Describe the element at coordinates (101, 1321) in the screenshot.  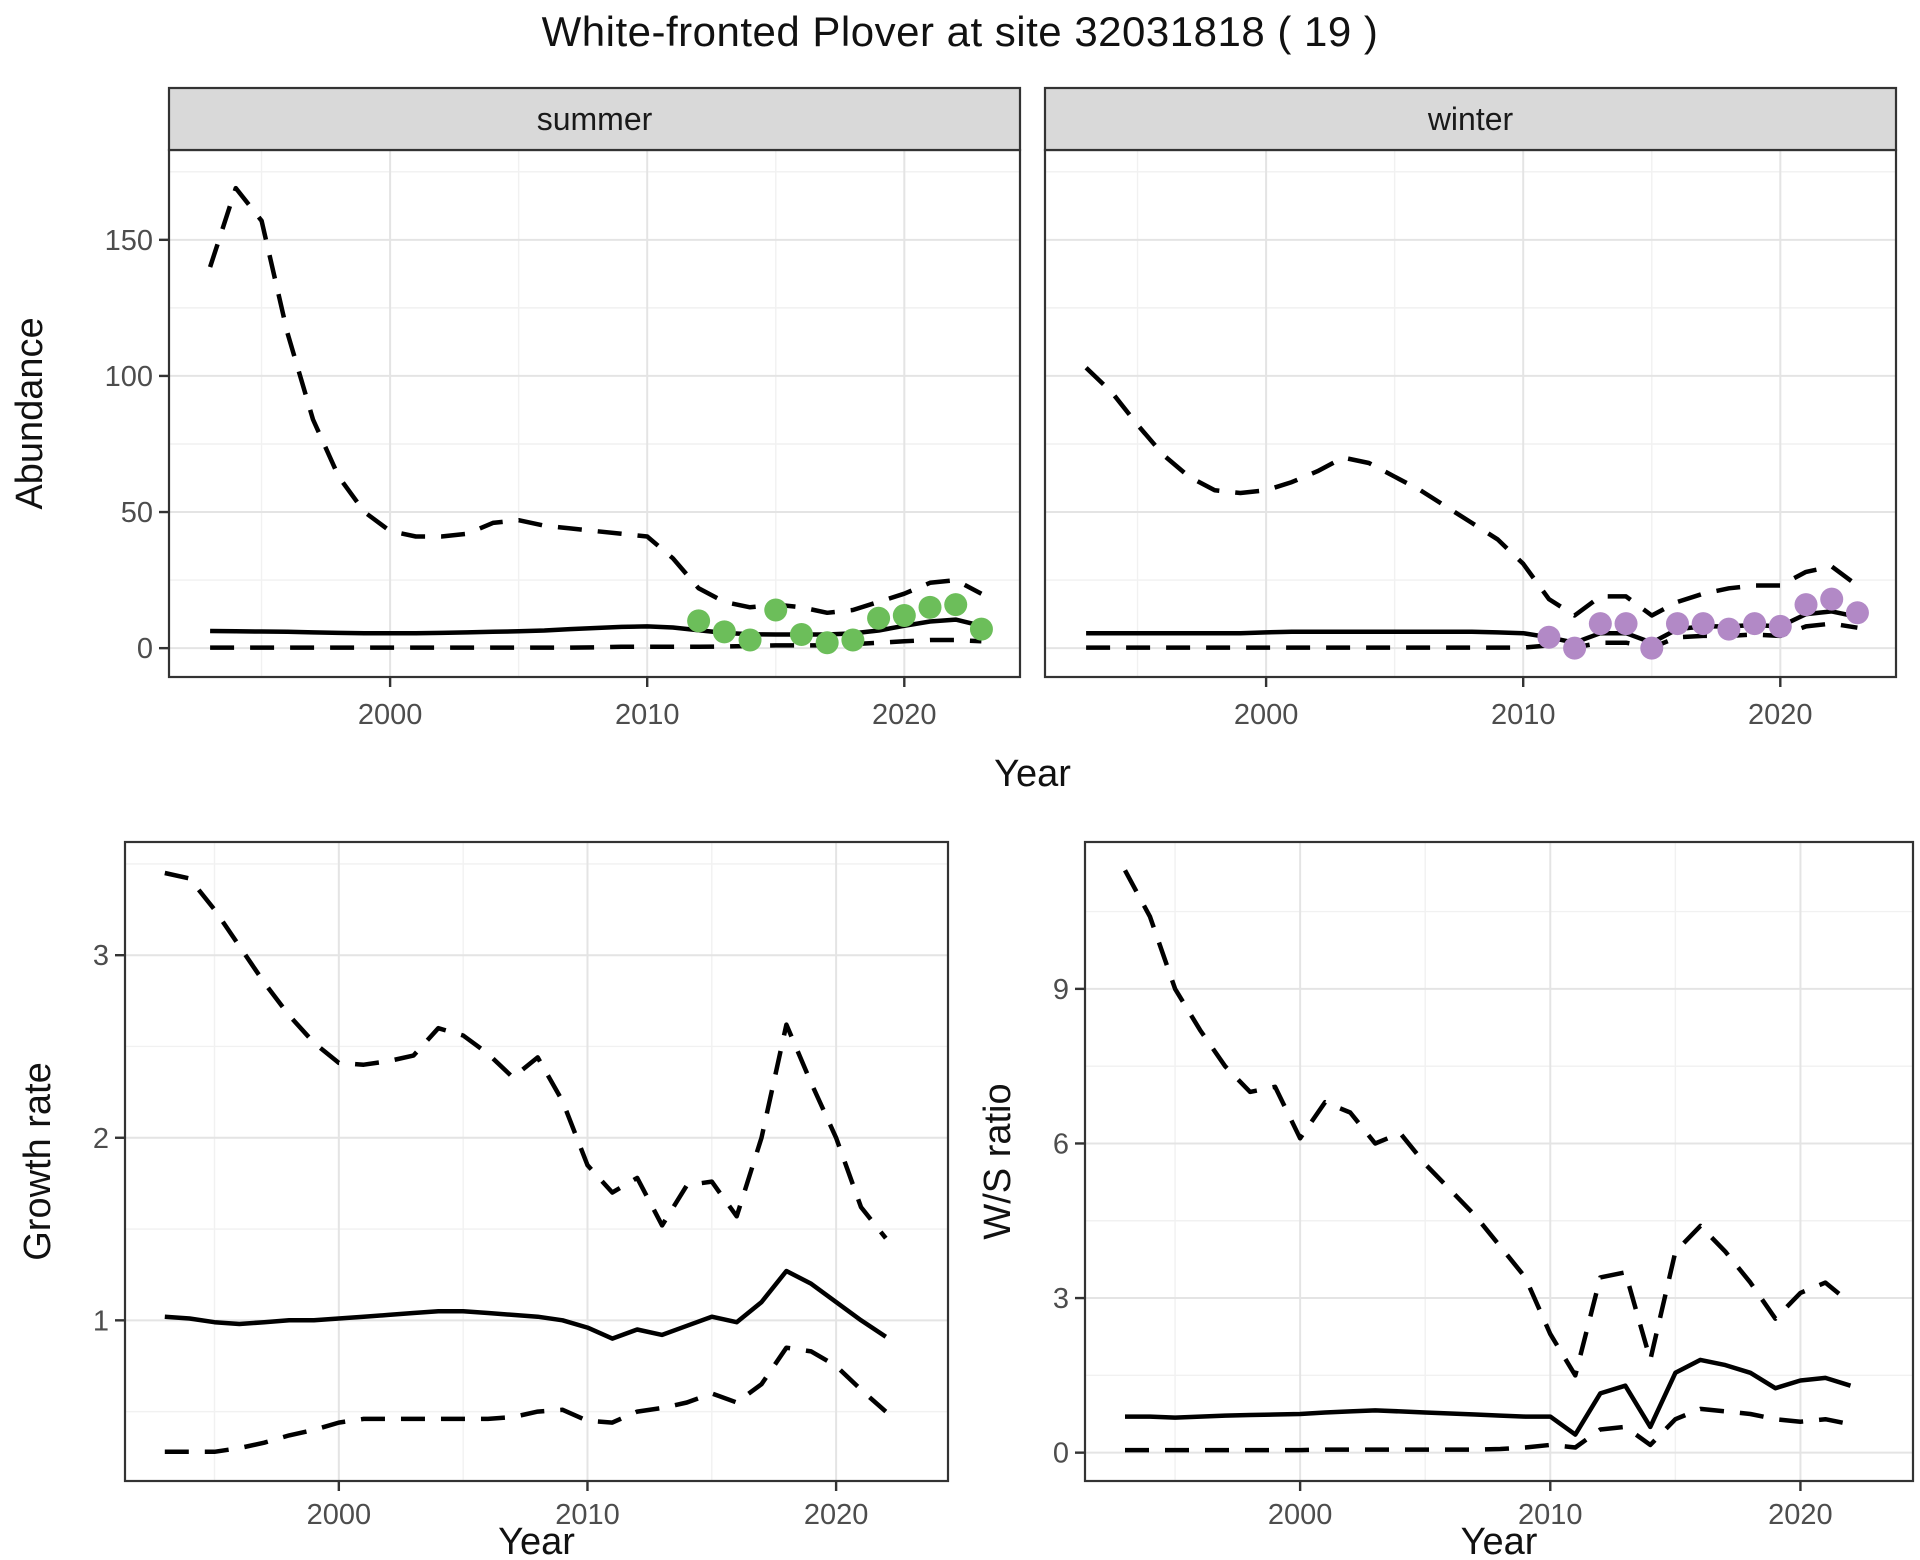
I see `y-tick-label: 1` at that location.